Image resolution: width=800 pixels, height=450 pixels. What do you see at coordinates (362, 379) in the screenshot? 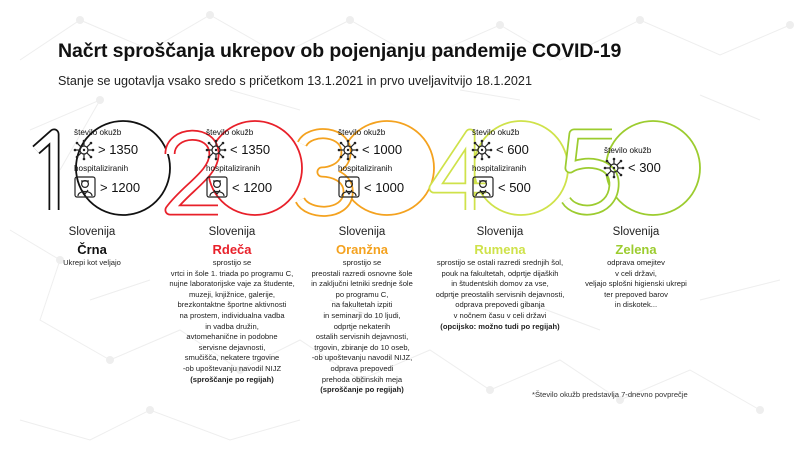
I see `description-line: prehoda občinskih meja` at bounding box center [362, 379].